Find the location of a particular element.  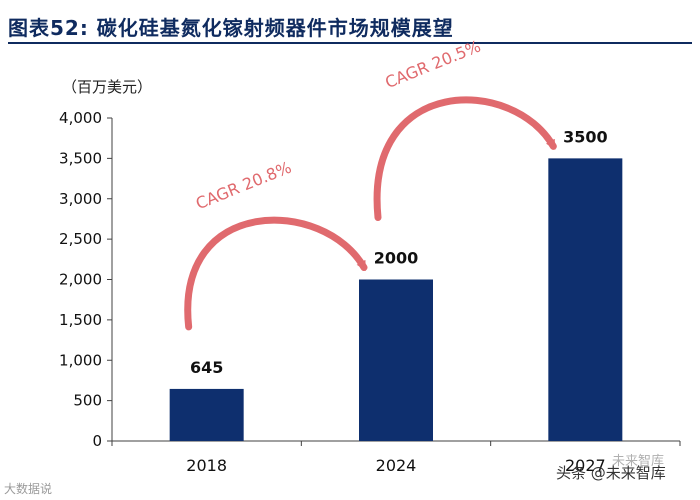

x-tick-label: 2024 is located at coordinates (396, 465).